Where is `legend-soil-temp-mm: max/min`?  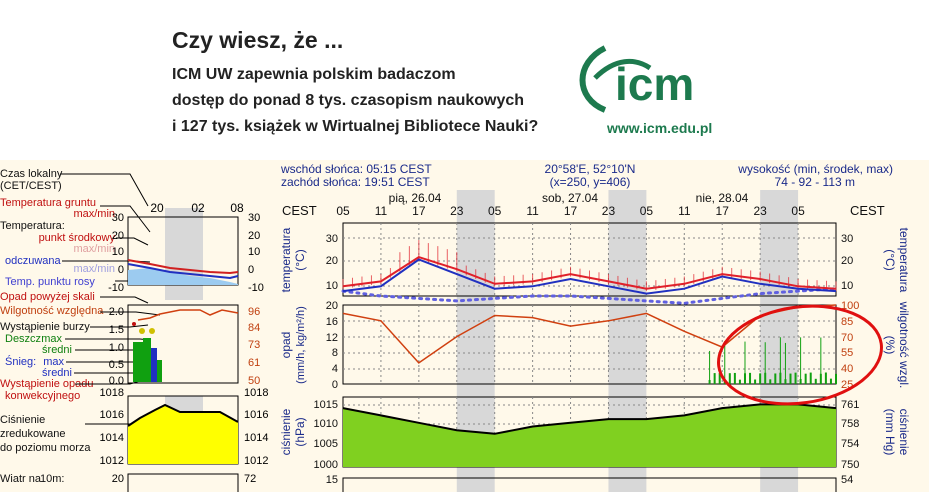
legend-soil-temp-mm: max/min is located at coordinates (94, 214).